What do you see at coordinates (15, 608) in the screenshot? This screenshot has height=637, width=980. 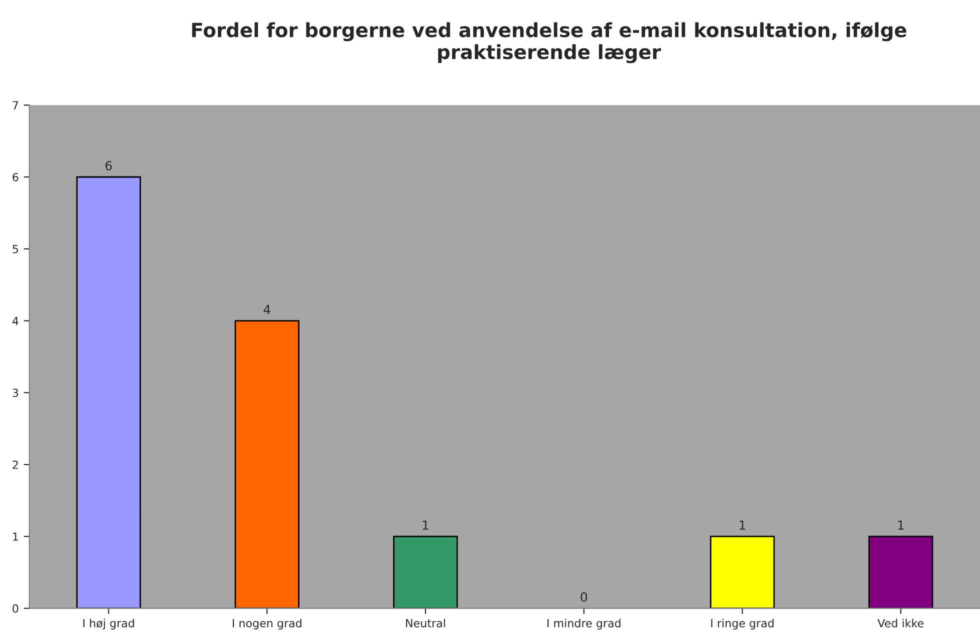 I see `y-tick-label: 0` at bounding box center [15, 608].